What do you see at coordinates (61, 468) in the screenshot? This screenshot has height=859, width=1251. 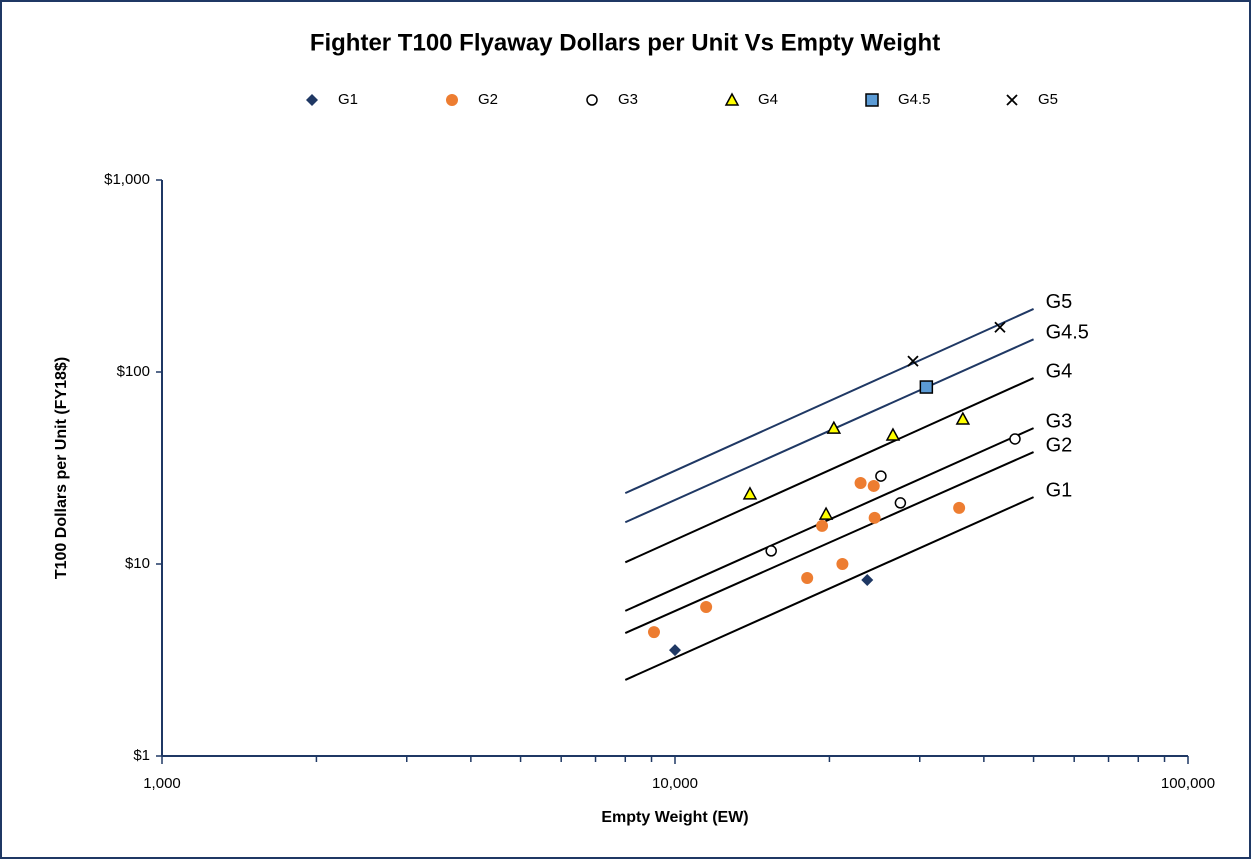 I see `y-axis-label: T100 Dollars per Unit (FY18$)` at bounding box center [61, 468].